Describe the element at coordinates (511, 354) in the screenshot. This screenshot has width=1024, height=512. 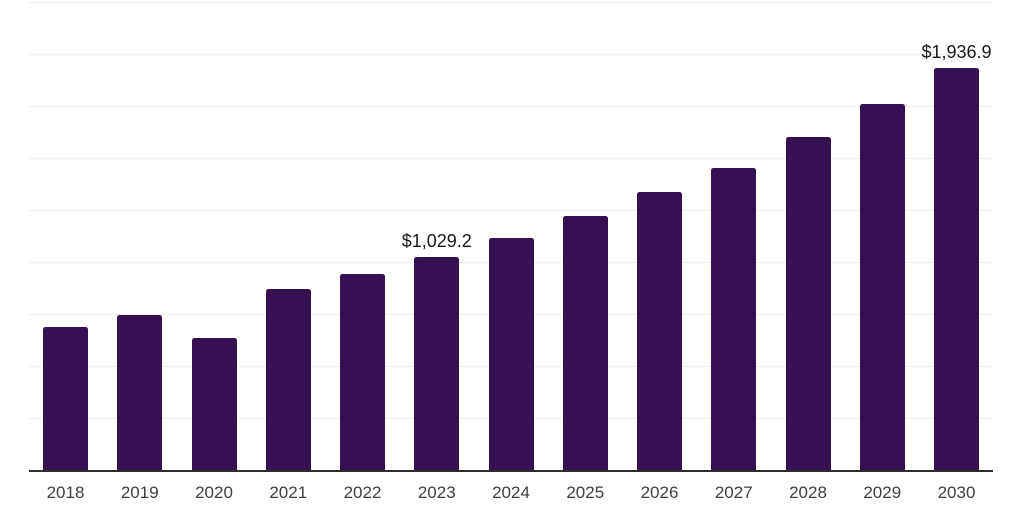
I see `bar-2024` at that location.